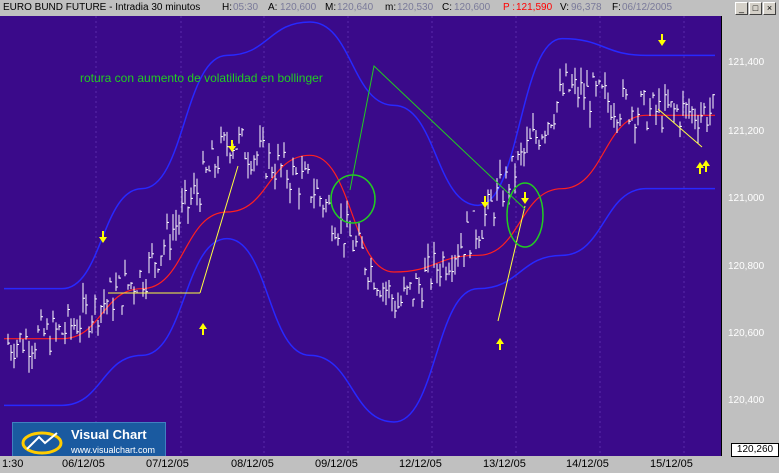 Image resolution: width=779 pixels, height=473 pixels. Describe the element at coordinates (755, 8) in the screenshot. I see `restore-button: □` at that location.